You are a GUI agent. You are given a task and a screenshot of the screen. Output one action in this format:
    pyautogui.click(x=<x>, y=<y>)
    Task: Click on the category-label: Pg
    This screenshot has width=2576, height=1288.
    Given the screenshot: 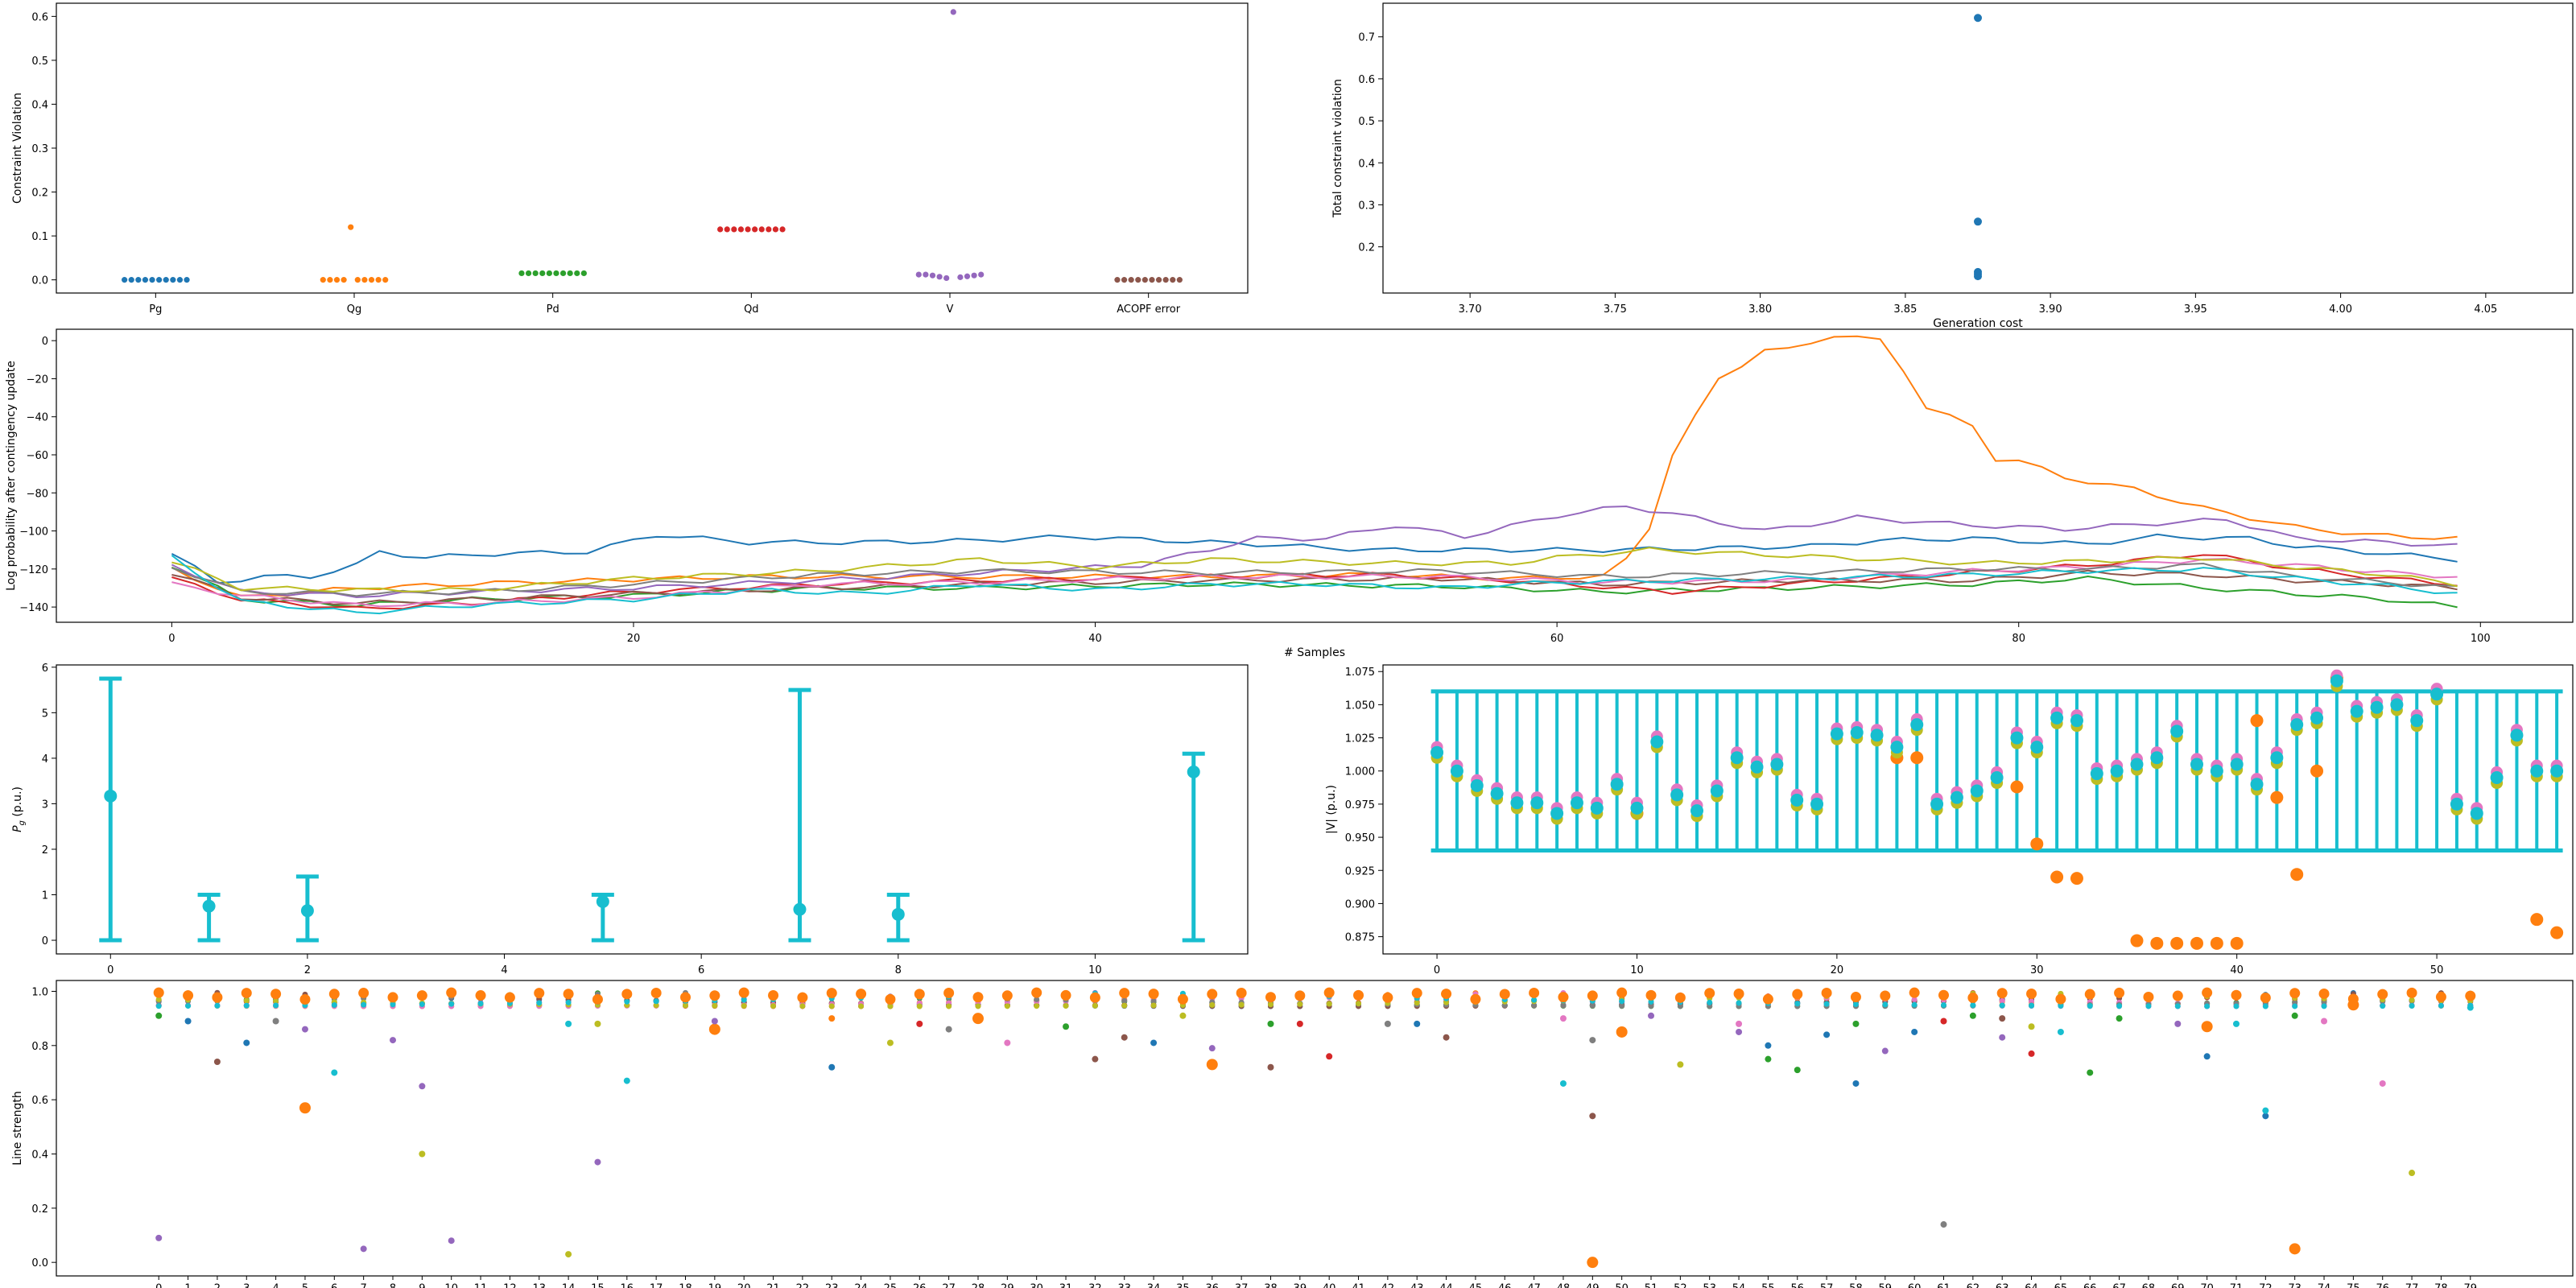 What is the action you would take?
    pyautogui.click(x=155, y=309)
    